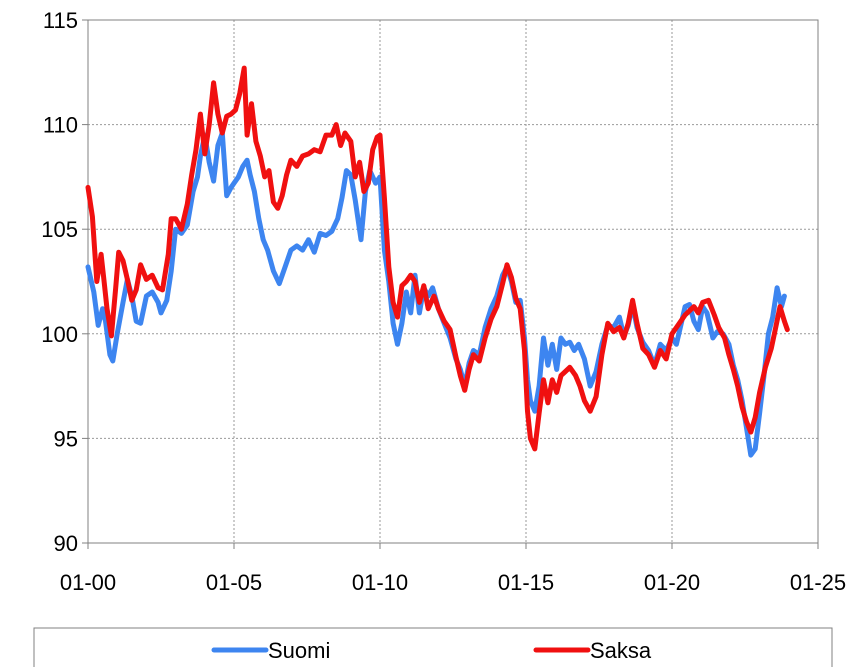  I want to click on legend-box, so click(433, 647).